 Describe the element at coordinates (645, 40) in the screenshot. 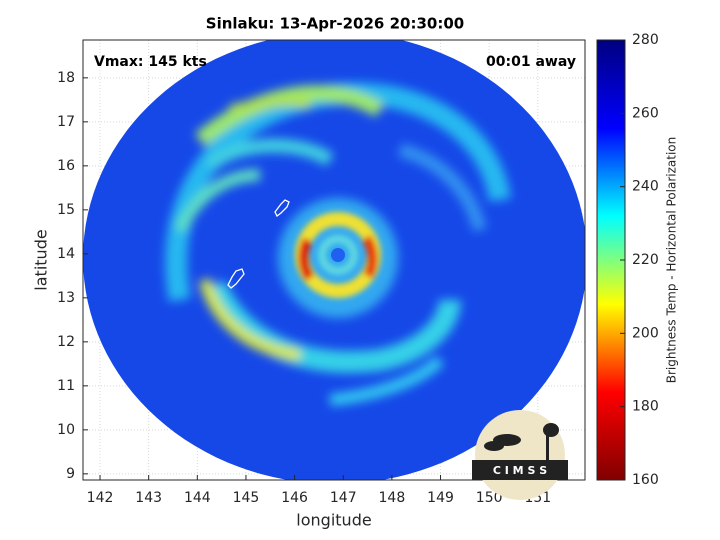

I see `colorbar-tick-label: 280` at that location.